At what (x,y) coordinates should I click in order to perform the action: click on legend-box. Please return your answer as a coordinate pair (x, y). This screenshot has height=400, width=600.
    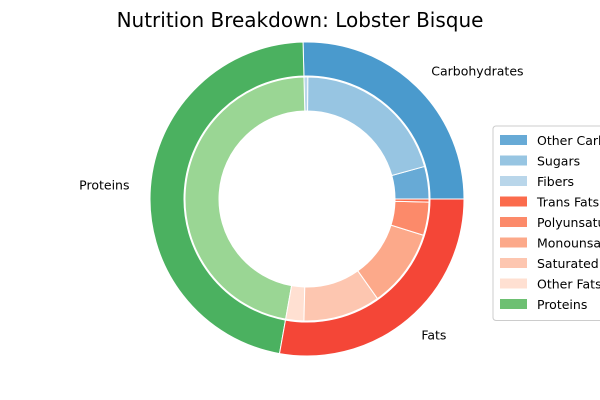
    Looking at the image, I should click on (546, 223).